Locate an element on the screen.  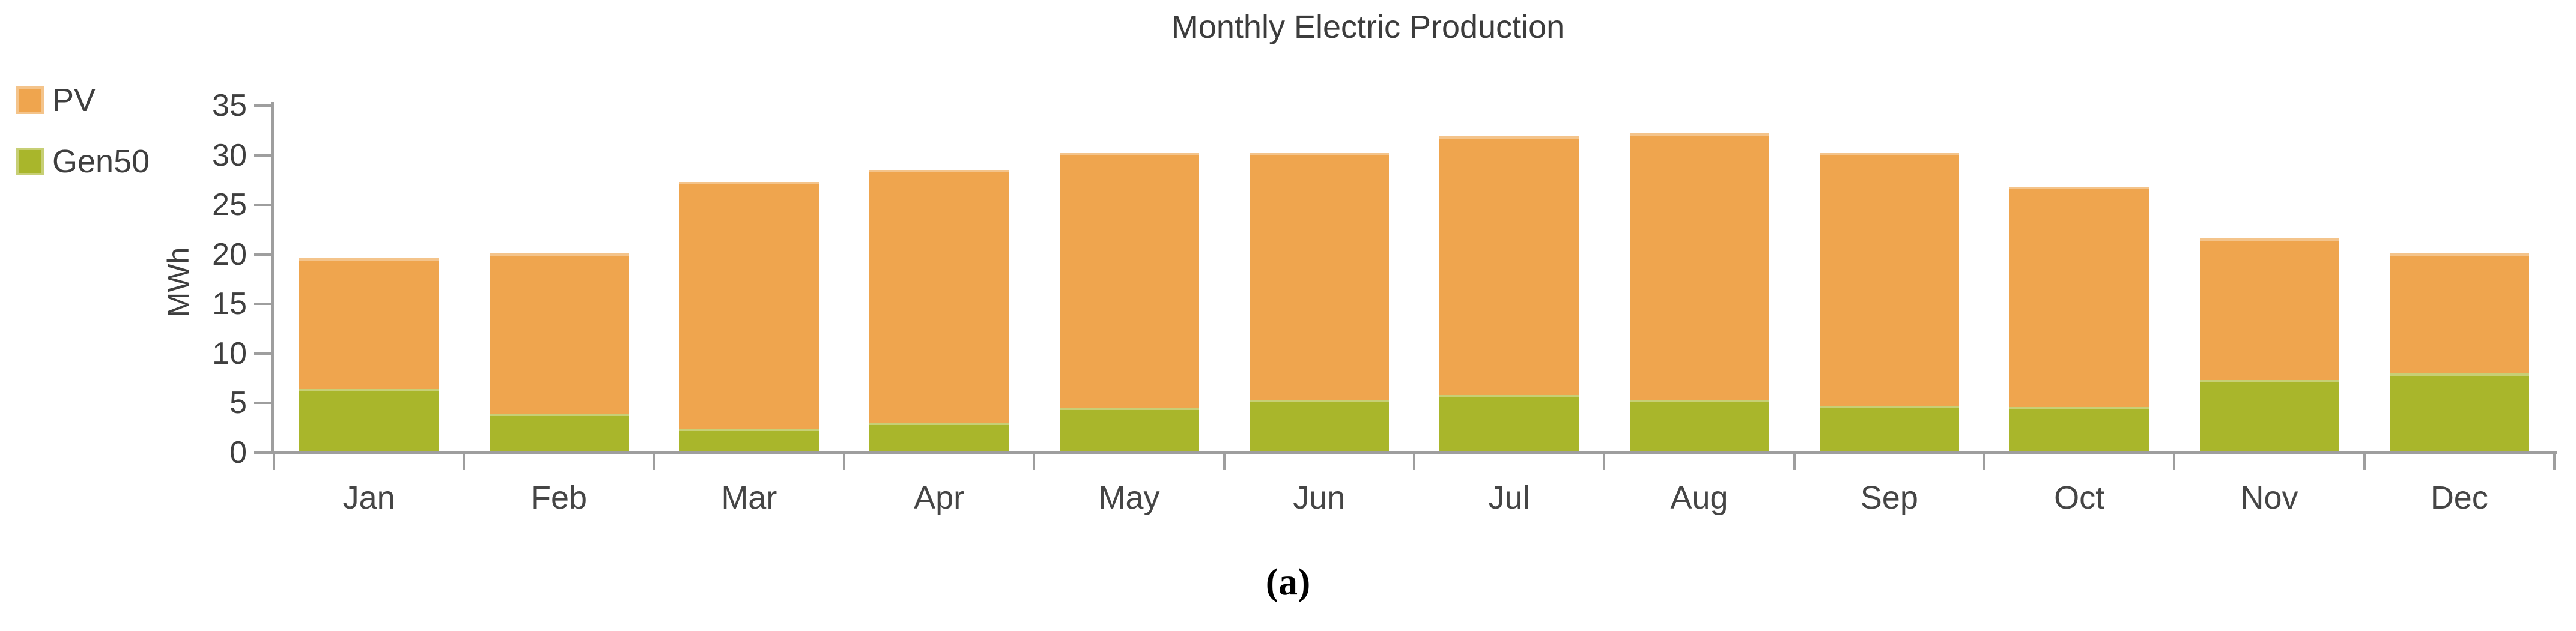
bar-segment-pv-may is located at coordinates (1129, 280).